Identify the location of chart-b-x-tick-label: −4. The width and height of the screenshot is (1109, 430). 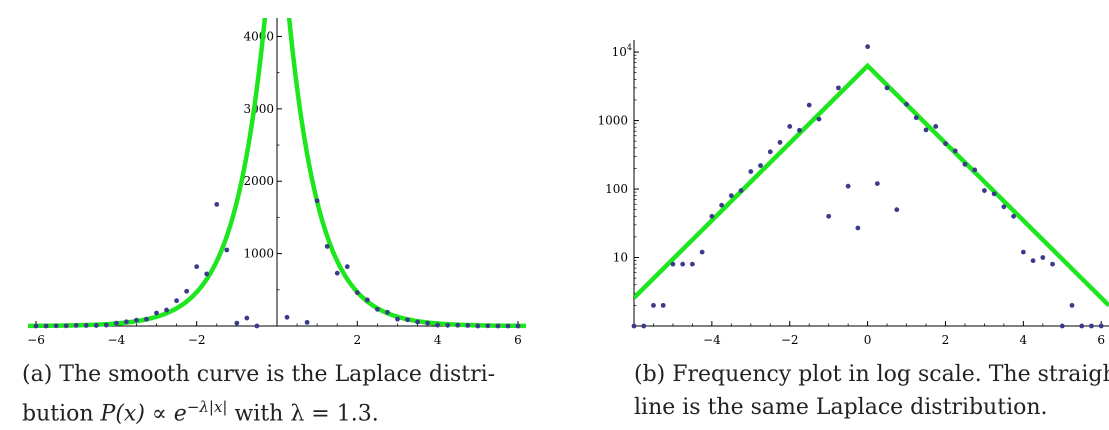
(712, 340).